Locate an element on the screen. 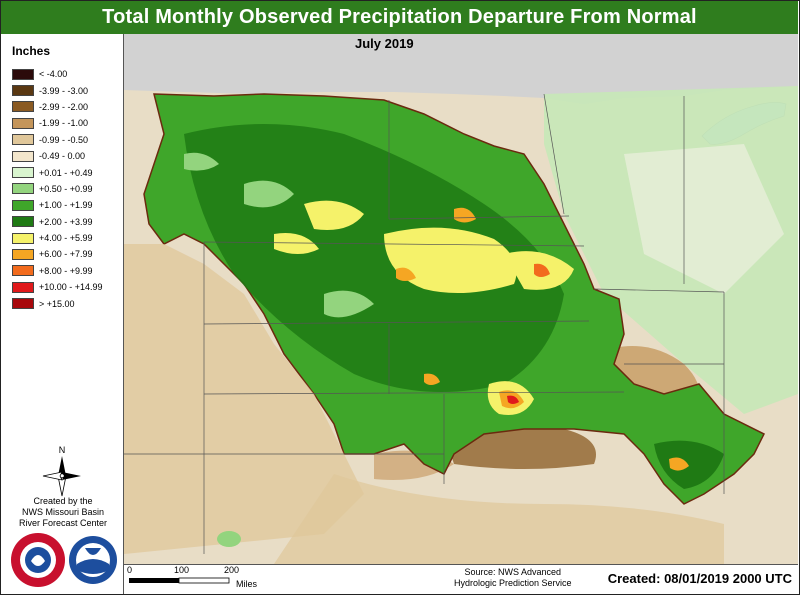 Image resolution: width=800 pixels, height=595 pixels. scale-bar is located at coordinates (179, 580).